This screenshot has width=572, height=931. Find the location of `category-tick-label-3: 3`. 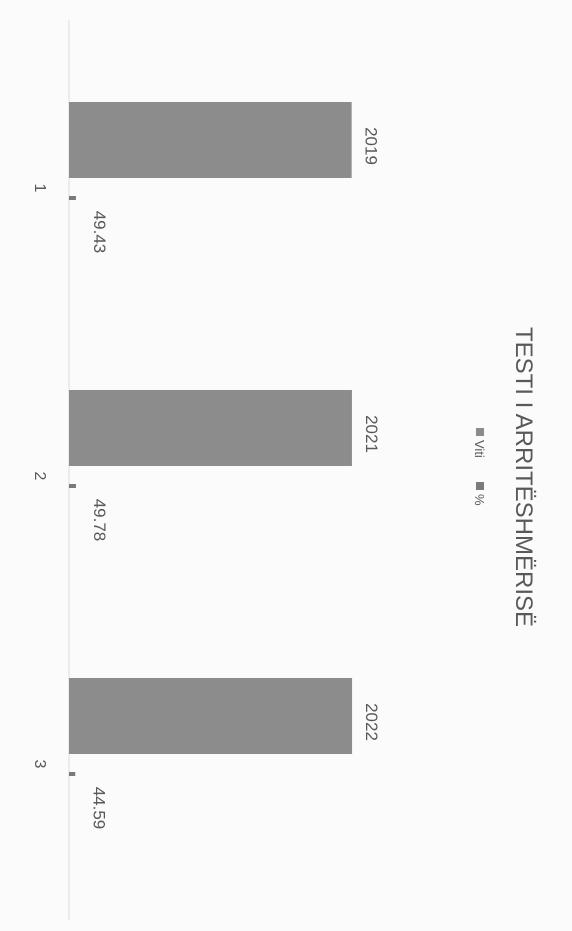

category-tick-label-3: 3 is located at coordinates (39, 764).